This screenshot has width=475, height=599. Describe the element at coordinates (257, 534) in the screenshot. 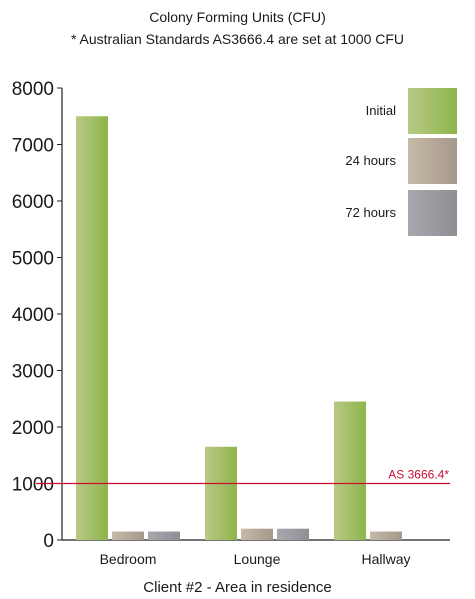

I see `bar-lounge-24-hours` at that location.